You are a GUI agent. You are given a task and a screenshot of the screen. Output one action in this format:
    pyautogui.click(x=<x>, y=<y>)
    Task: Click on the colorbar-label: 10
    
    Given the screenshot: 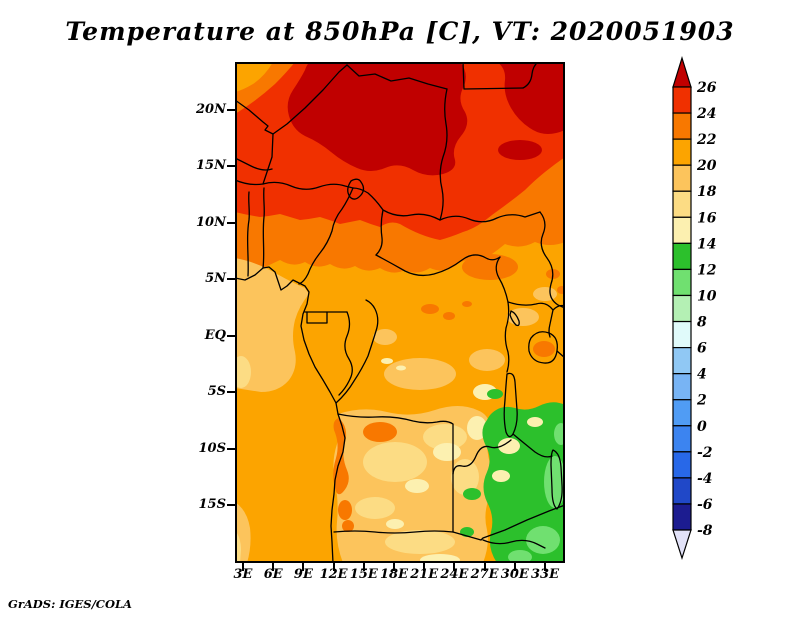 What is the action you would take?
    pyautogui.click(x=707, y=296)
    